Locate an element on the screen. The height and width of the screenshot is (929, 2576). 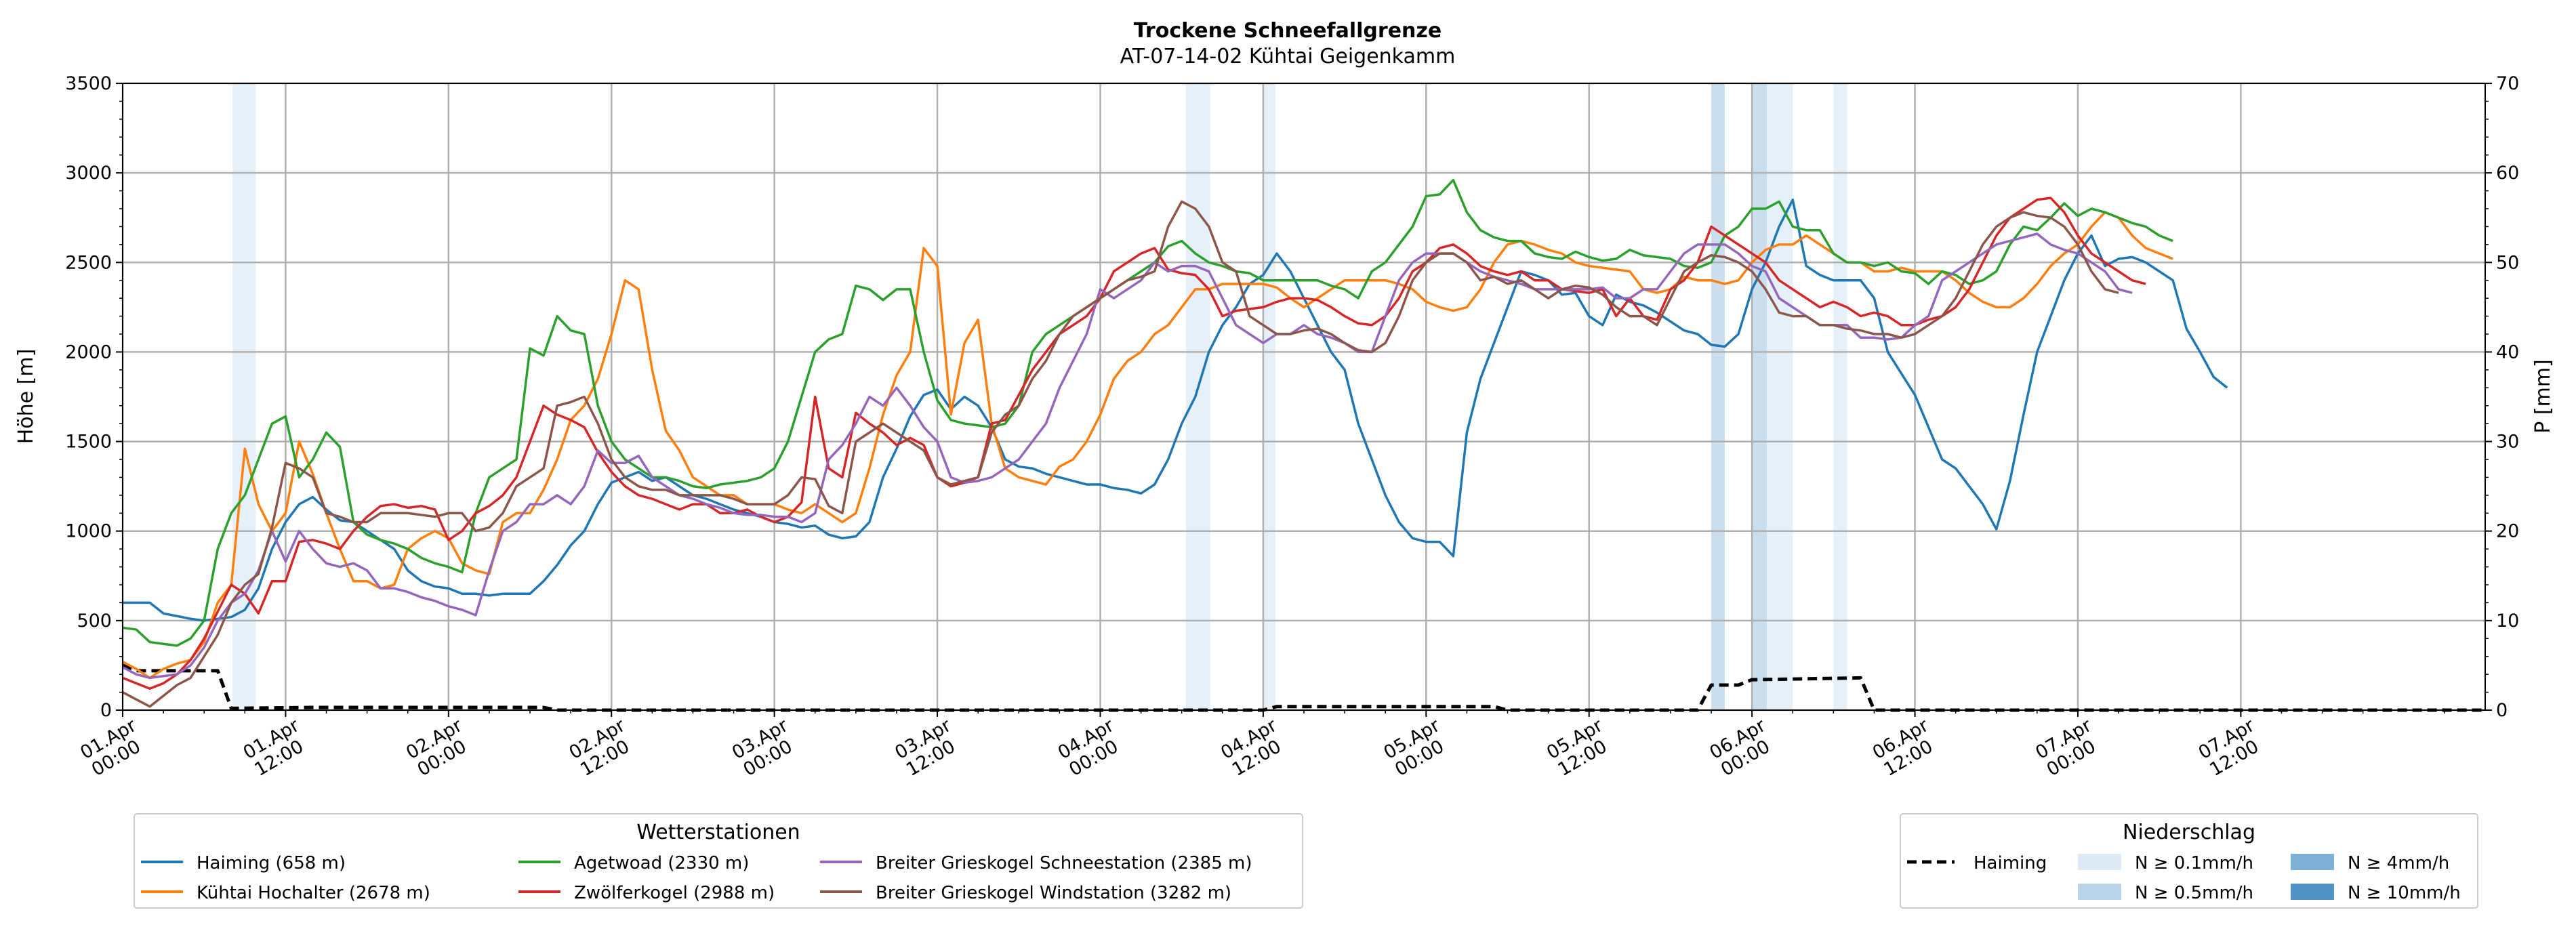
legend-label-5: Breiter Grieskogel Windstation (3282 m) is located at coordinates (1054, 893).